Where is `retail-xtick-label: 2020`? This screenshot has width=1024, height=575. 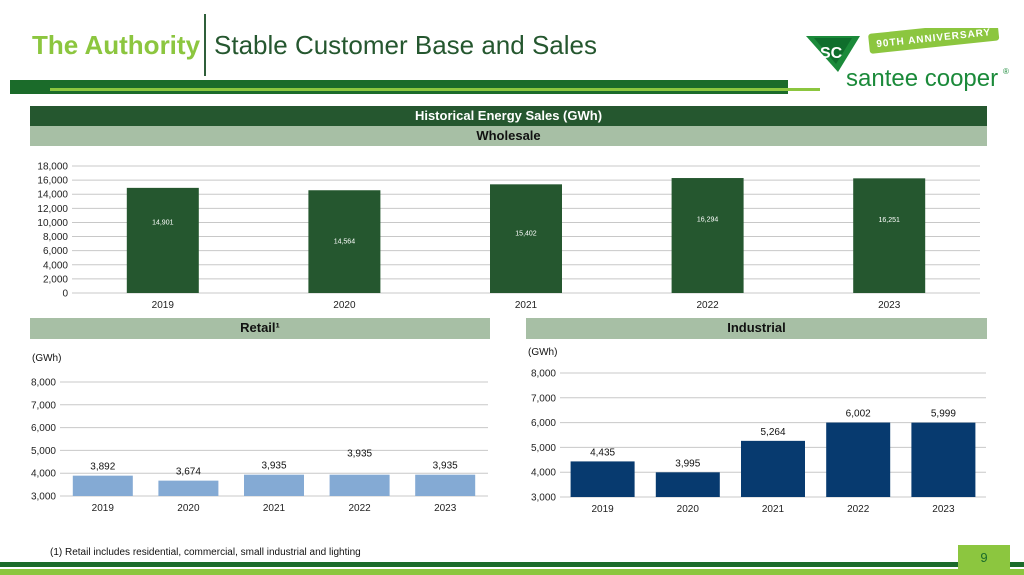
retail-xtick-label: 2020 is located at coordinates (188, 508).